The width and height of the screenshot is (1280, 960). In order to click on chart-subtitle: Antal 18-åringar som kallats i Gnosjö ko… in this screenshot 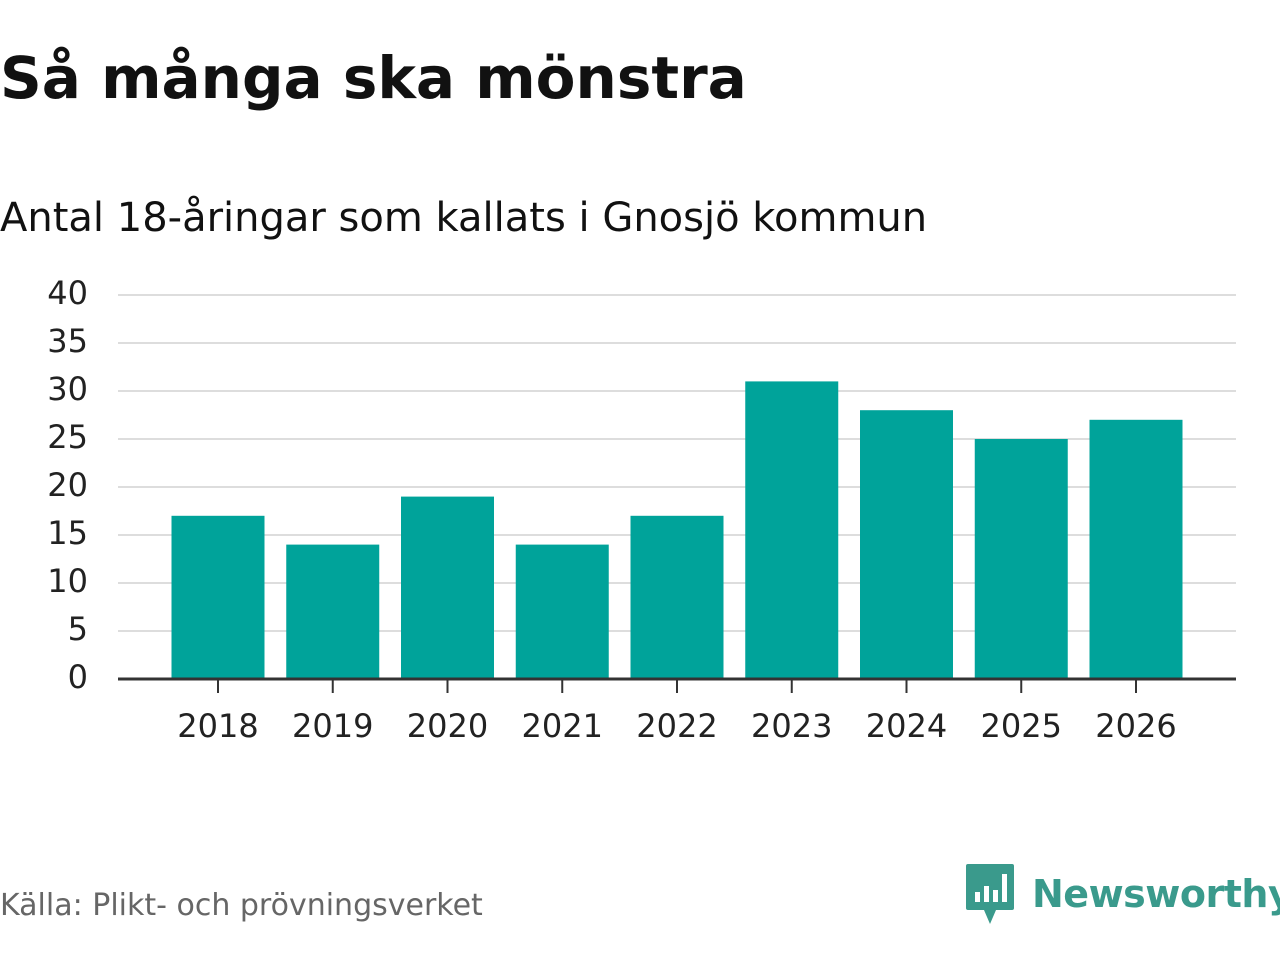, I will do `click(464, 218)`.